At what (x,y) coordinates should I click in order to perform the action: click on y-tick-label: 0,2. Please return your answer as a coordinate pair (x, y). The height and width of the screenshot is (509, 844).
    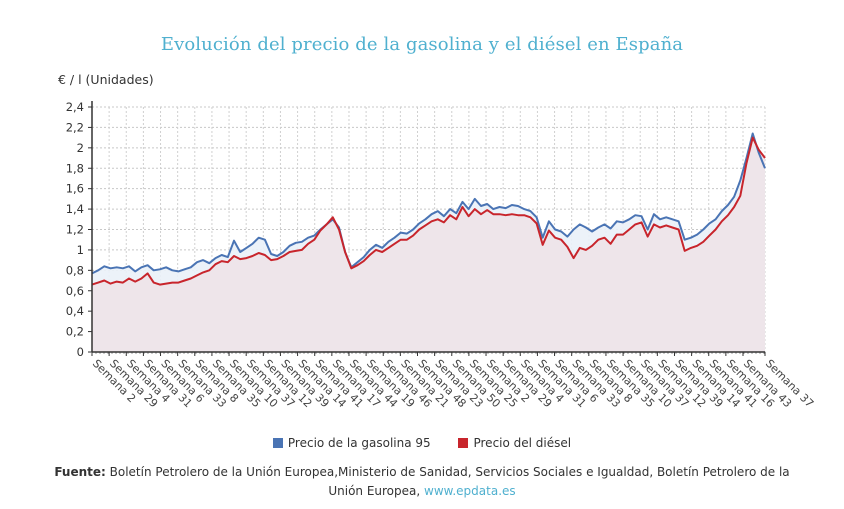
    Looking at the image, I should click on (75, 332).